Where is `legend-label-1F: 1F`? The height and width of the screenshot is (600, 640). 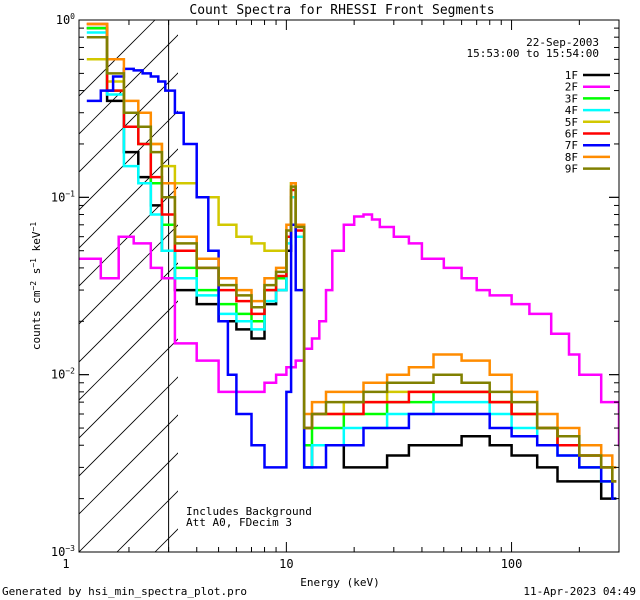
legend-label-1F: 1F is located at coordinates (571, 75).